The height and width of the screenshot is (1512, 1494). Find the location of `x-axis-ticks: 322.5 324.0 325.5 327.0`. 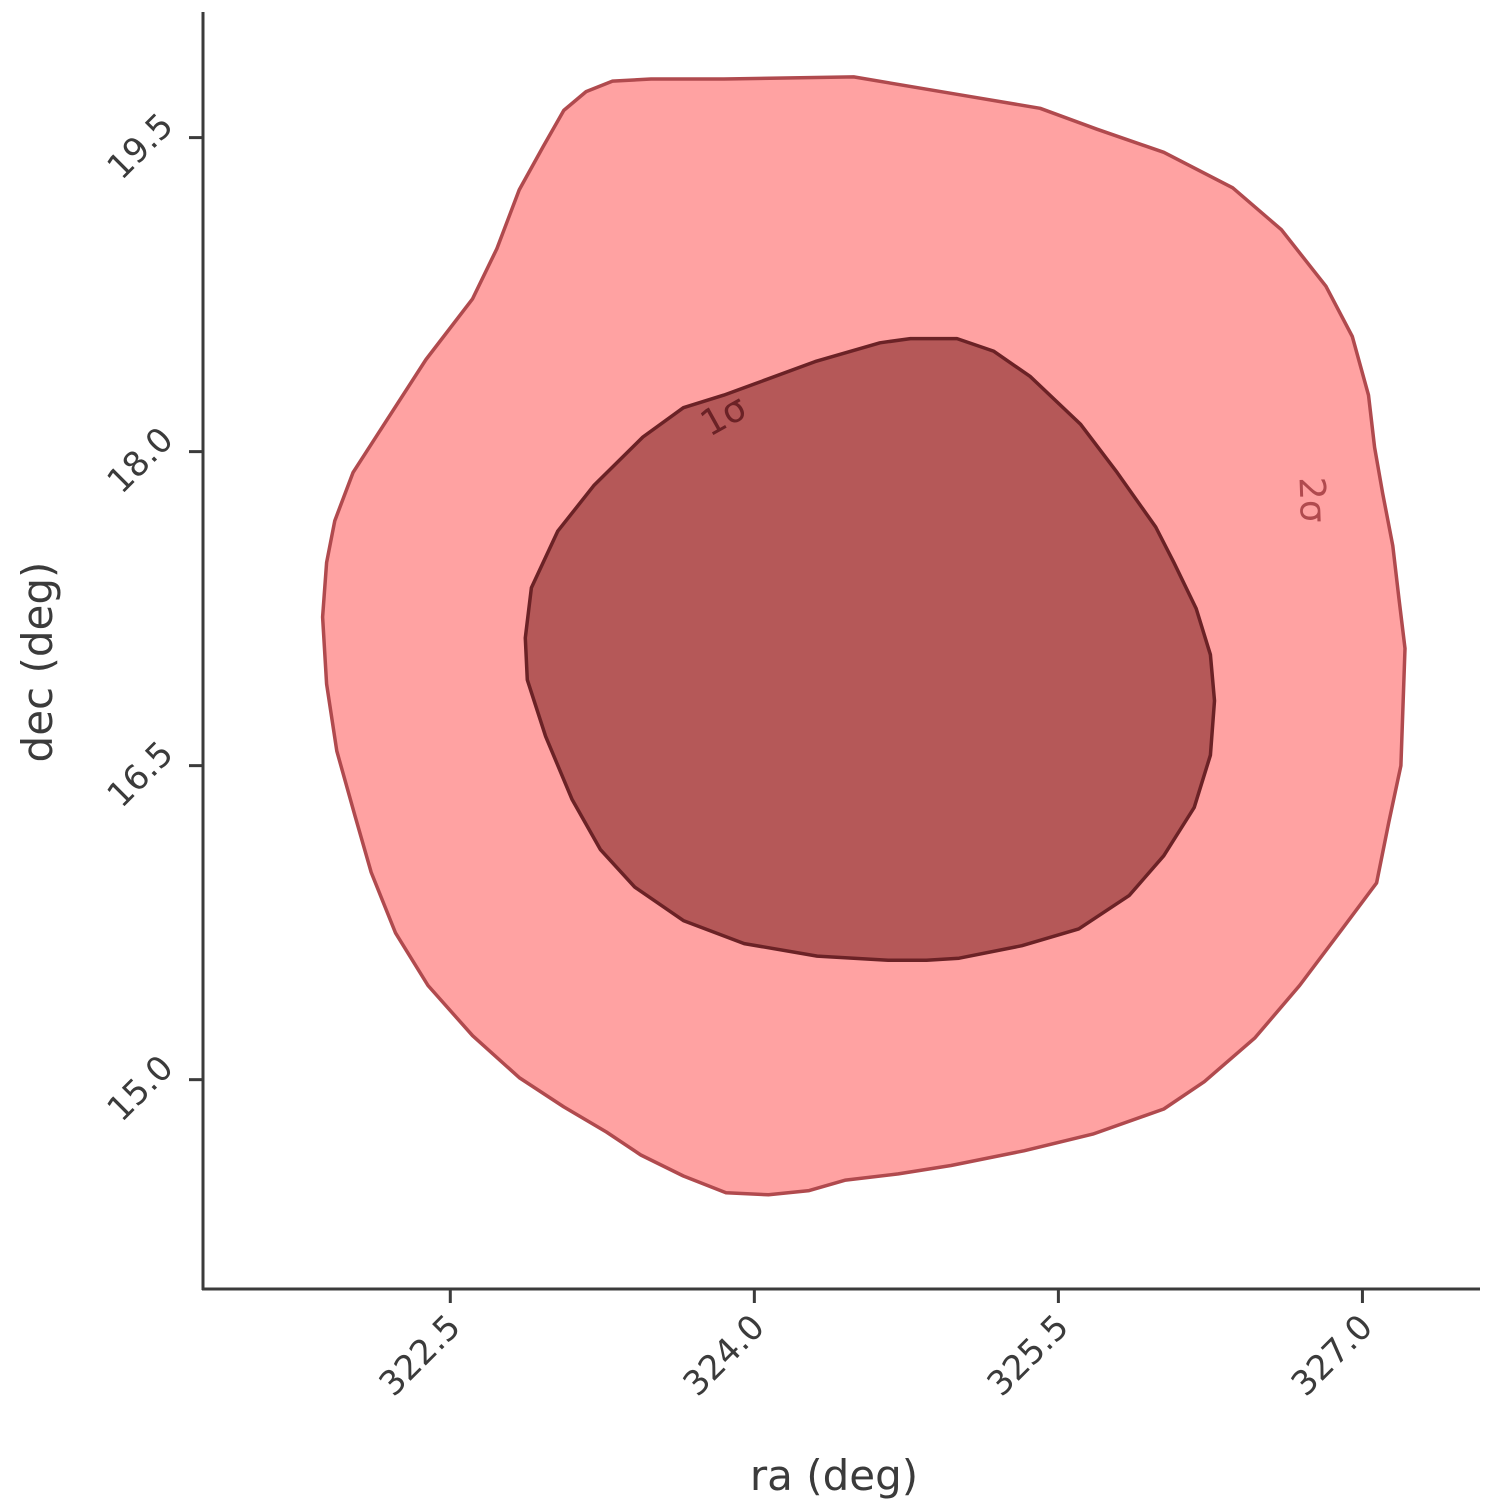

x-axis-ticks: 322.5 324.0 325.5 327.0 is located at coordinates (876, 1346).